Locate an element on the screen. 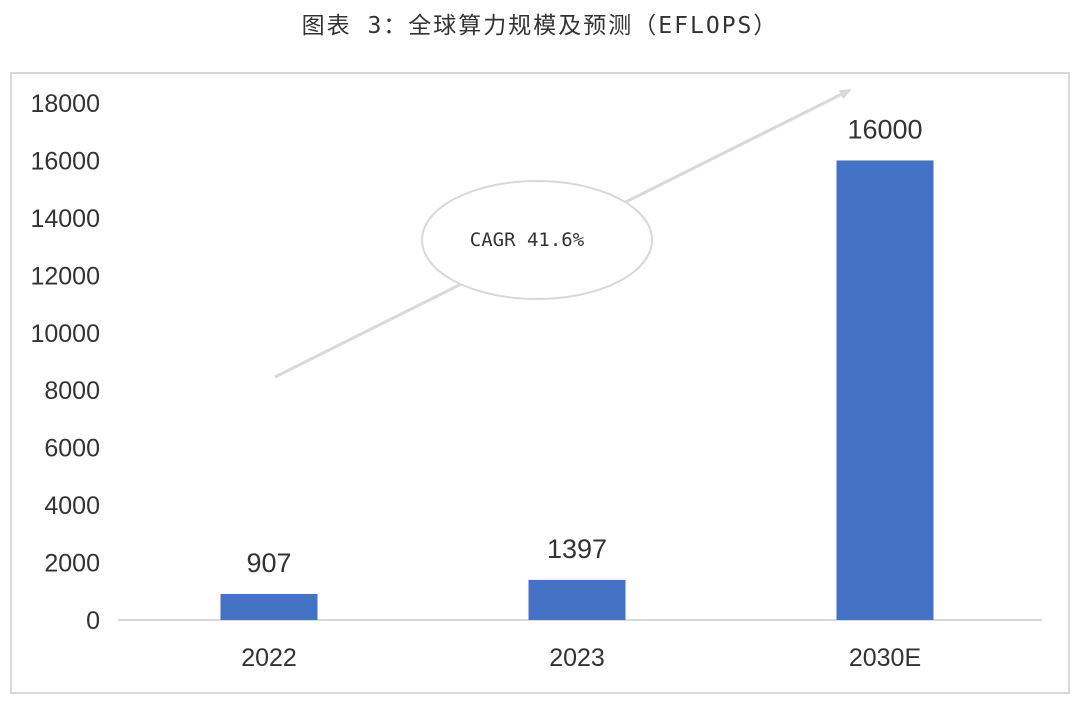 Image resolution: width=1080 pixels, height=704 pixels. x-axis-ticks: 2022 2023 2030E is located at coordinates (581, 658).